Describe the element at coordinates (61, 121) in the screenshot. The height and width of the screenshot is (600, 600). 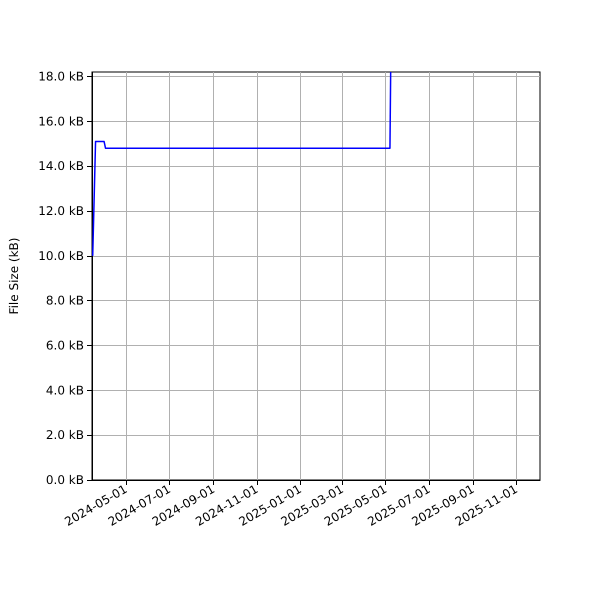
I see `y-tick-label: 16.0 kB` at that location.